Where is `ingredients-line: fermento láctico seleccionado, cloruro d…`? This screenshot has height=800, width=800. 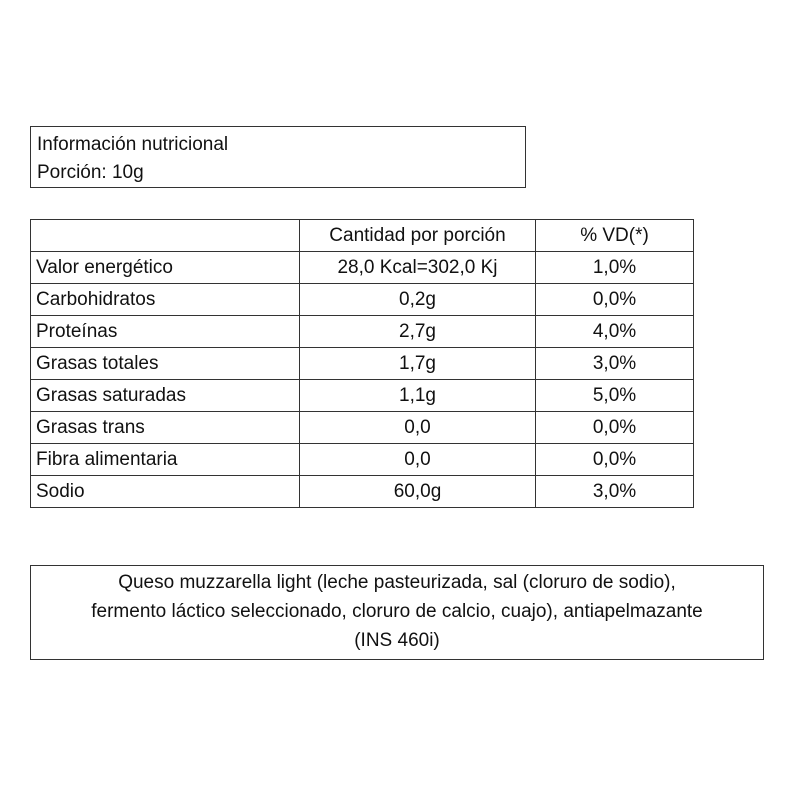 ingredients-line: fermento láctico seleccionado, cloruro d… is located at coordinates (397, 611).